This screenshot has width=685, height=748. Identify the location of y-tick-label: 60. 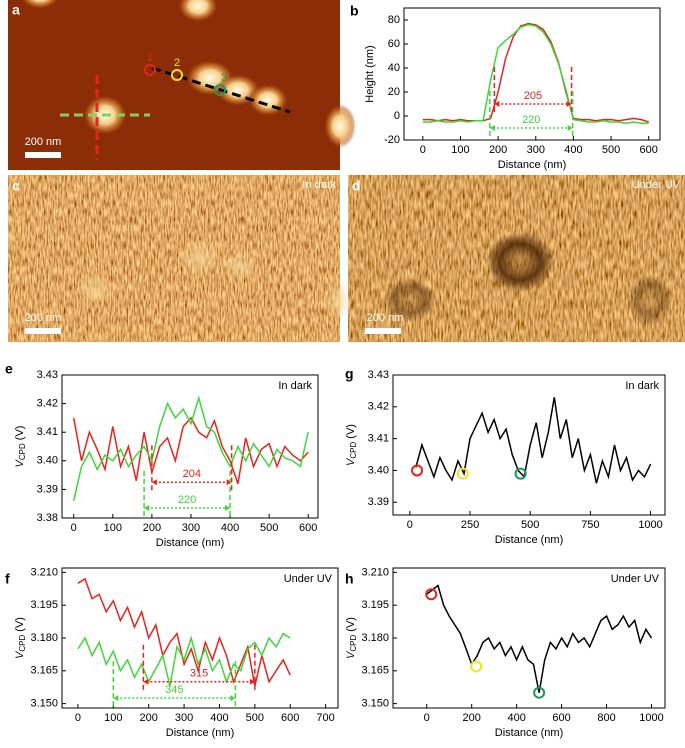
(394, 44).